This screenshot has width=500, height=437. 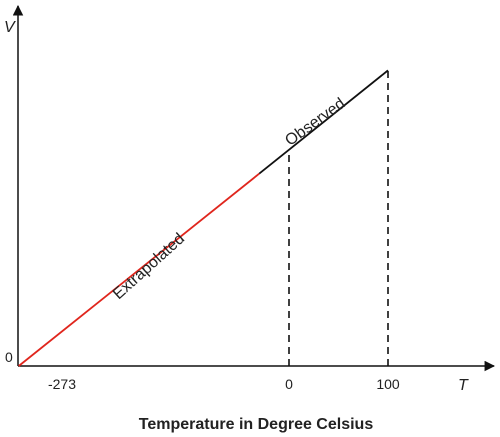 What do you see at coordinates (315, 122) in the screenshot?
I see `observed-label: Observed` at bounding box center [315, 122].